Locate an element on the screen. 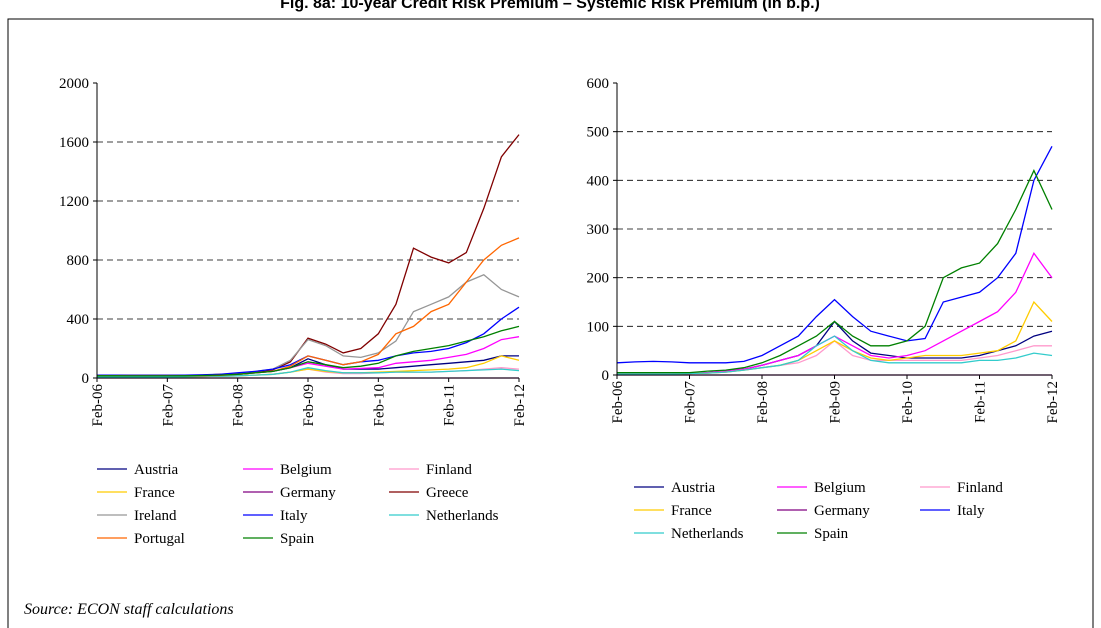  y-tick-label: 2000 is located at coordinates (74, 84).